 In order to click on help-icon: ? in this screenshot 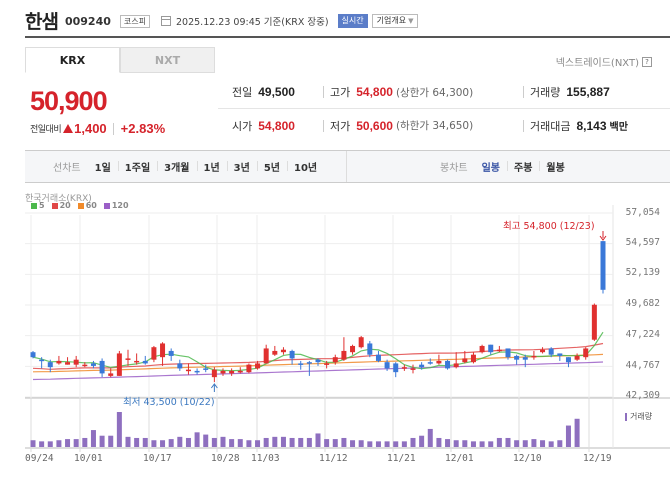, I will do `click(647, 61)`.